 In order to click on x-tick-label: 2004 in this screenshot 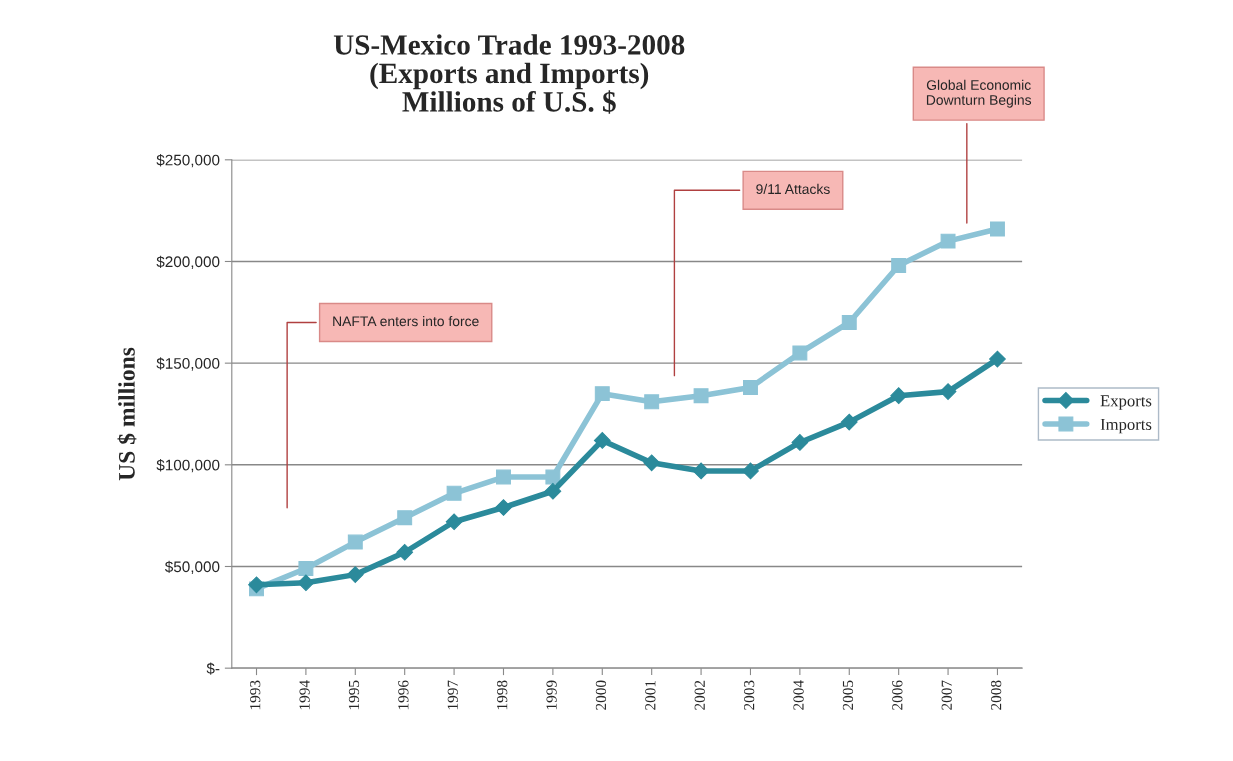, I will do `click(798, 695)`.